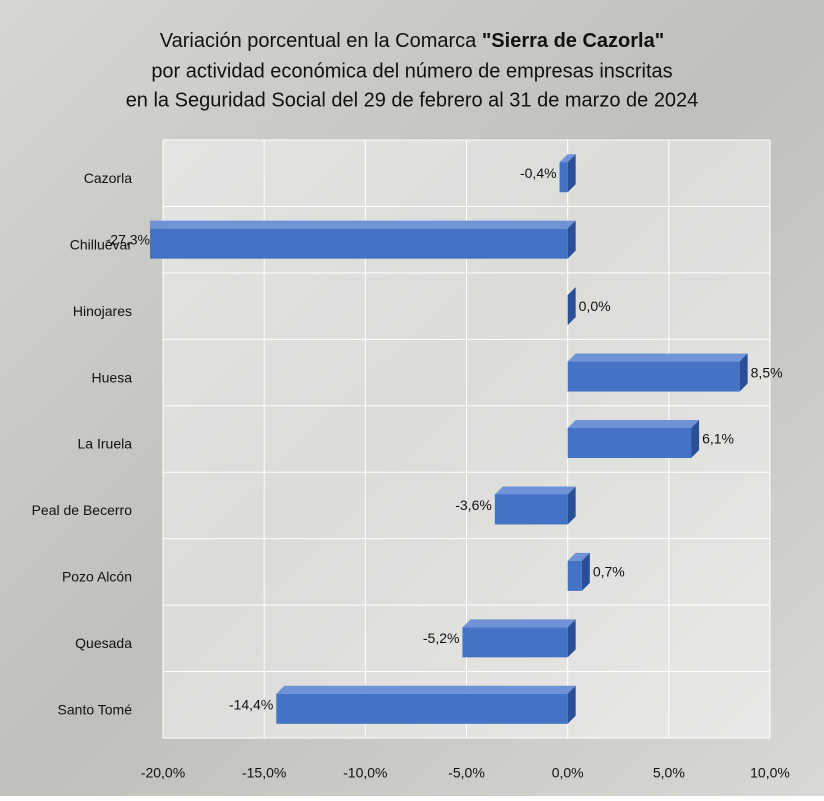 This screenshot has height=801, width=824. I want to click on y-tick-label: La Iruela, so click(105, 444).